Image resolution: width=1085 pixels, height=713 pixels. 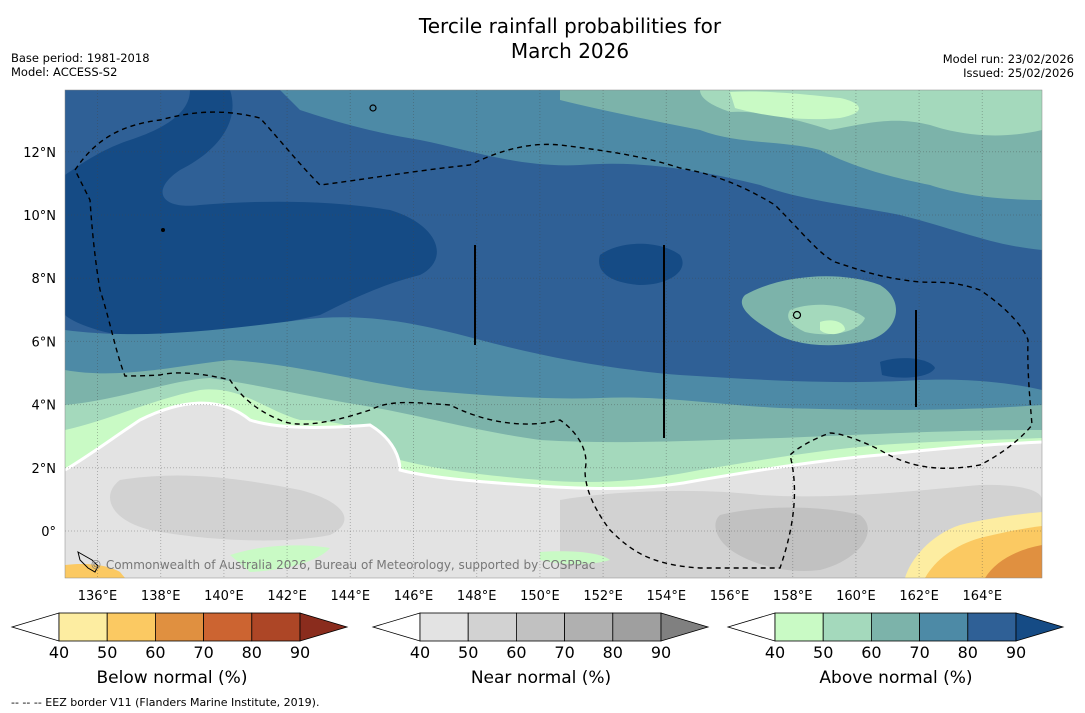 What do you see at coordinates (80, 58) in the screenshot?
I see `base-period: Base period: 1981-2018` at bounding box center [80, 58].